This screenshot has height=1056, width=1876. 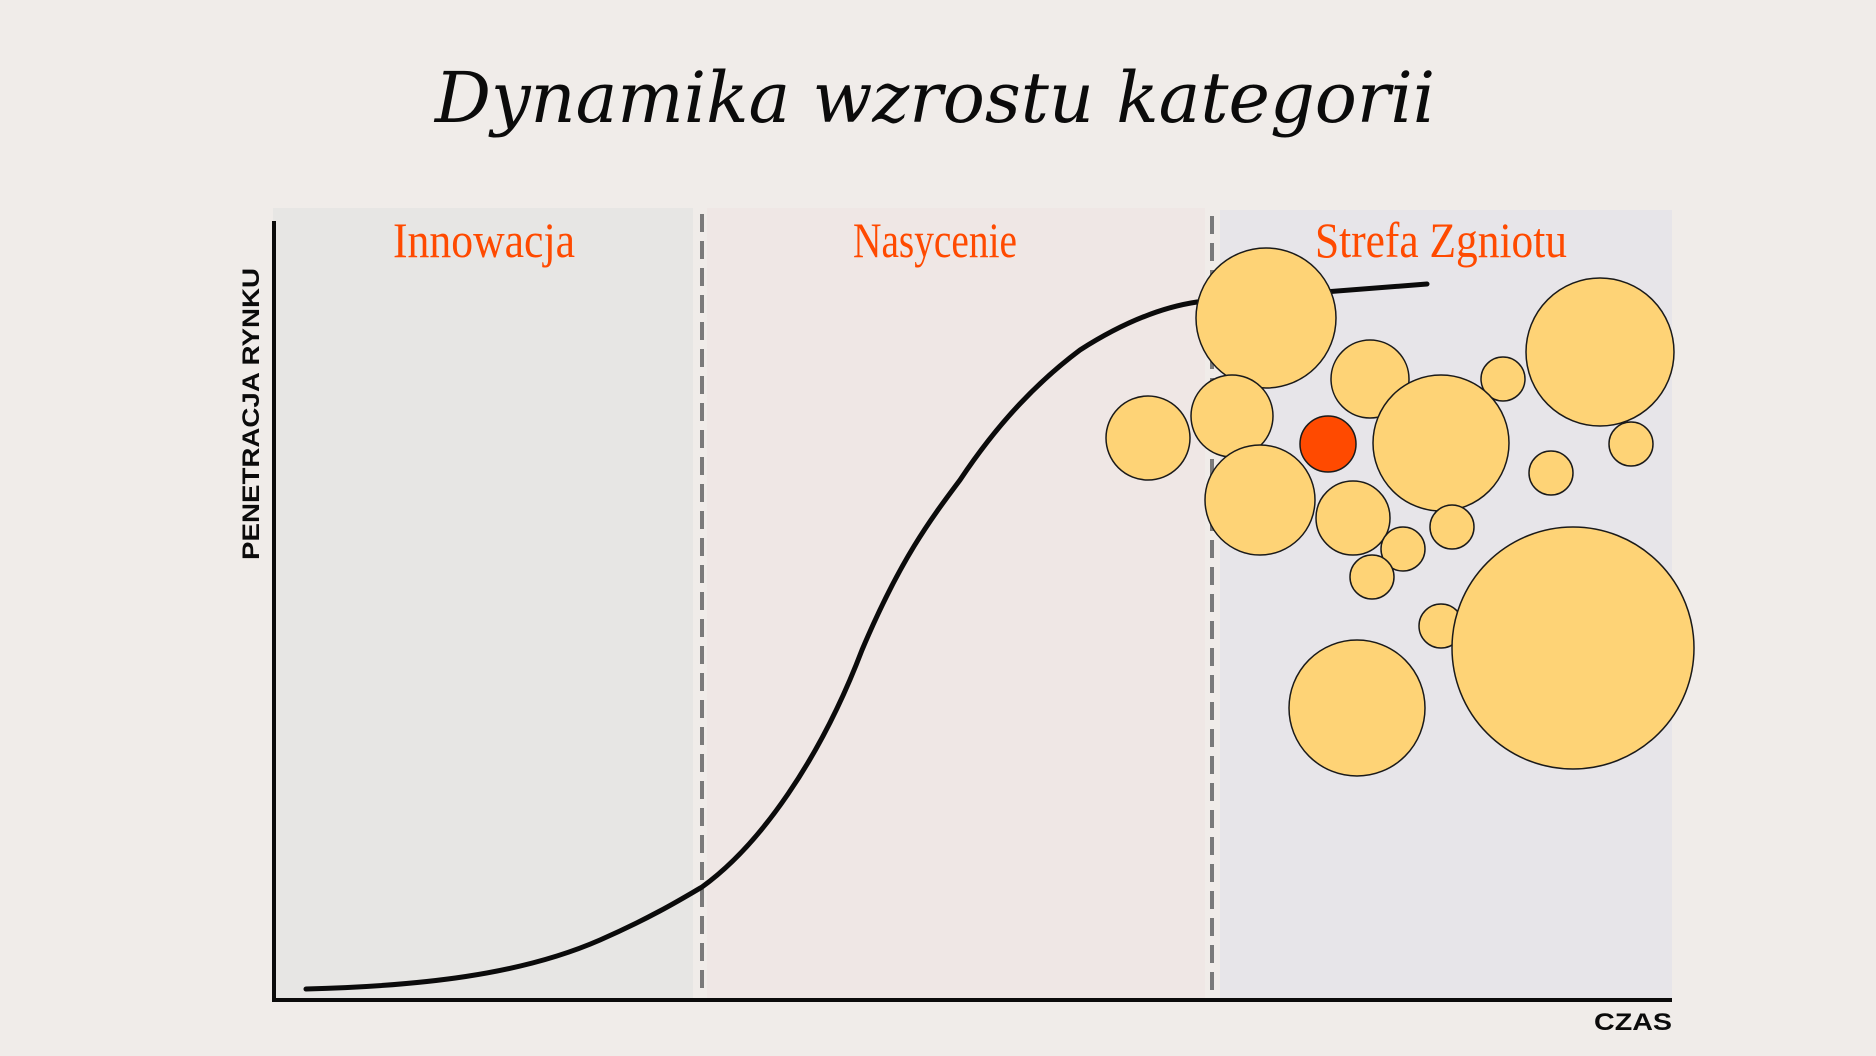 I want to click on highlighted-bubble, so click(x=1328, y=444).